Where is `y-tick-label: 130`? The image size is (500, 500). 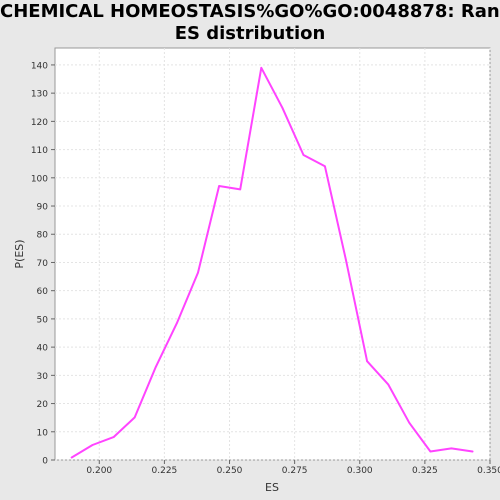
y-tick-label: 130 is located at coordinates (39, 95).